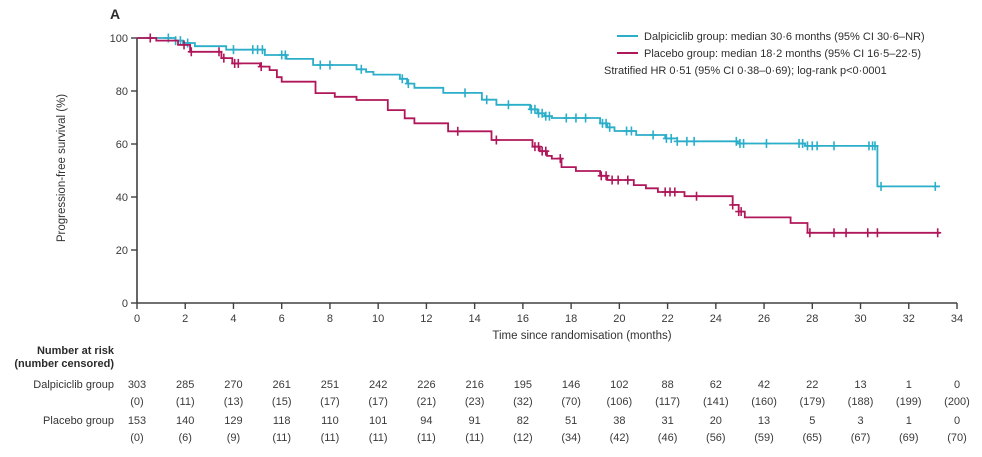 This screenshot has height=457, width=982. I want to click on x-tick-label: 6, so click(282, 319).